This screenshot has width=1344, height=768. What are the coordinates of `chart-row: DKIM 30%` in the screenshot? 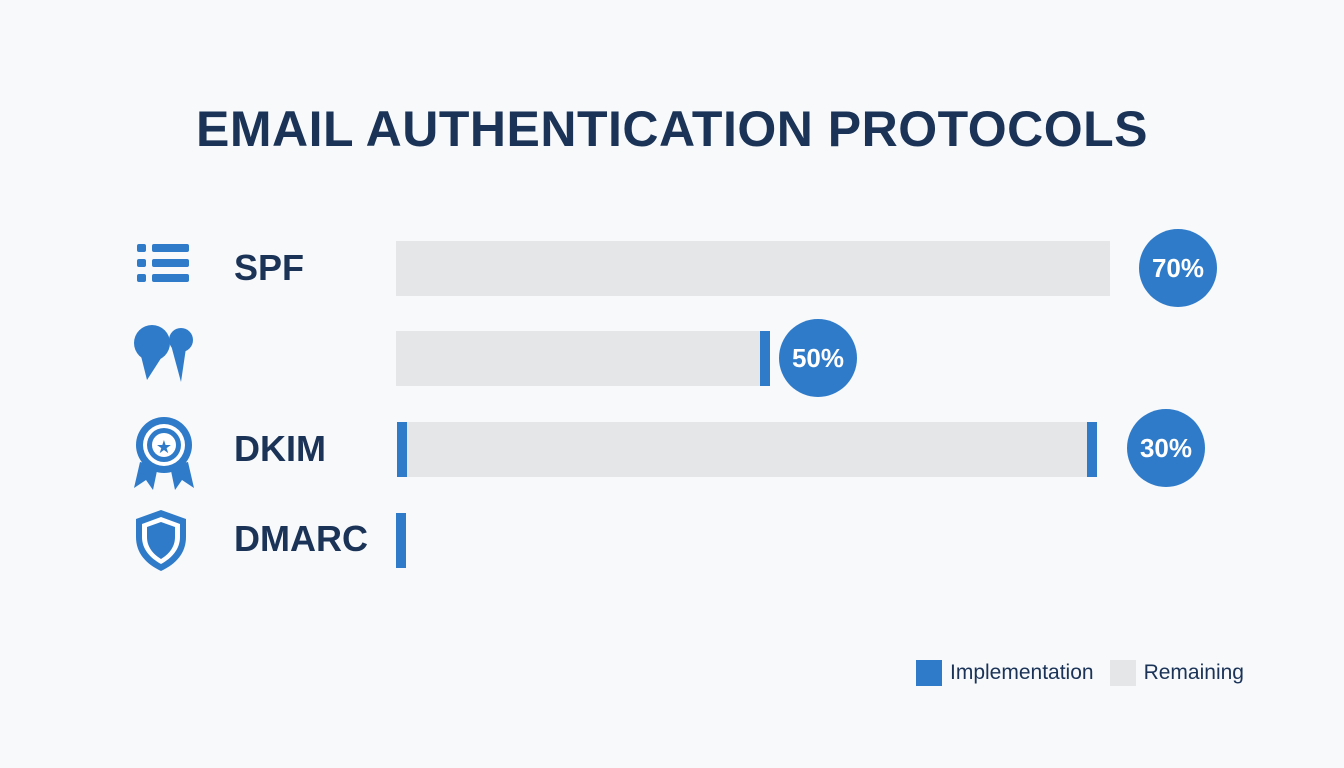 It's located at (719, 448).